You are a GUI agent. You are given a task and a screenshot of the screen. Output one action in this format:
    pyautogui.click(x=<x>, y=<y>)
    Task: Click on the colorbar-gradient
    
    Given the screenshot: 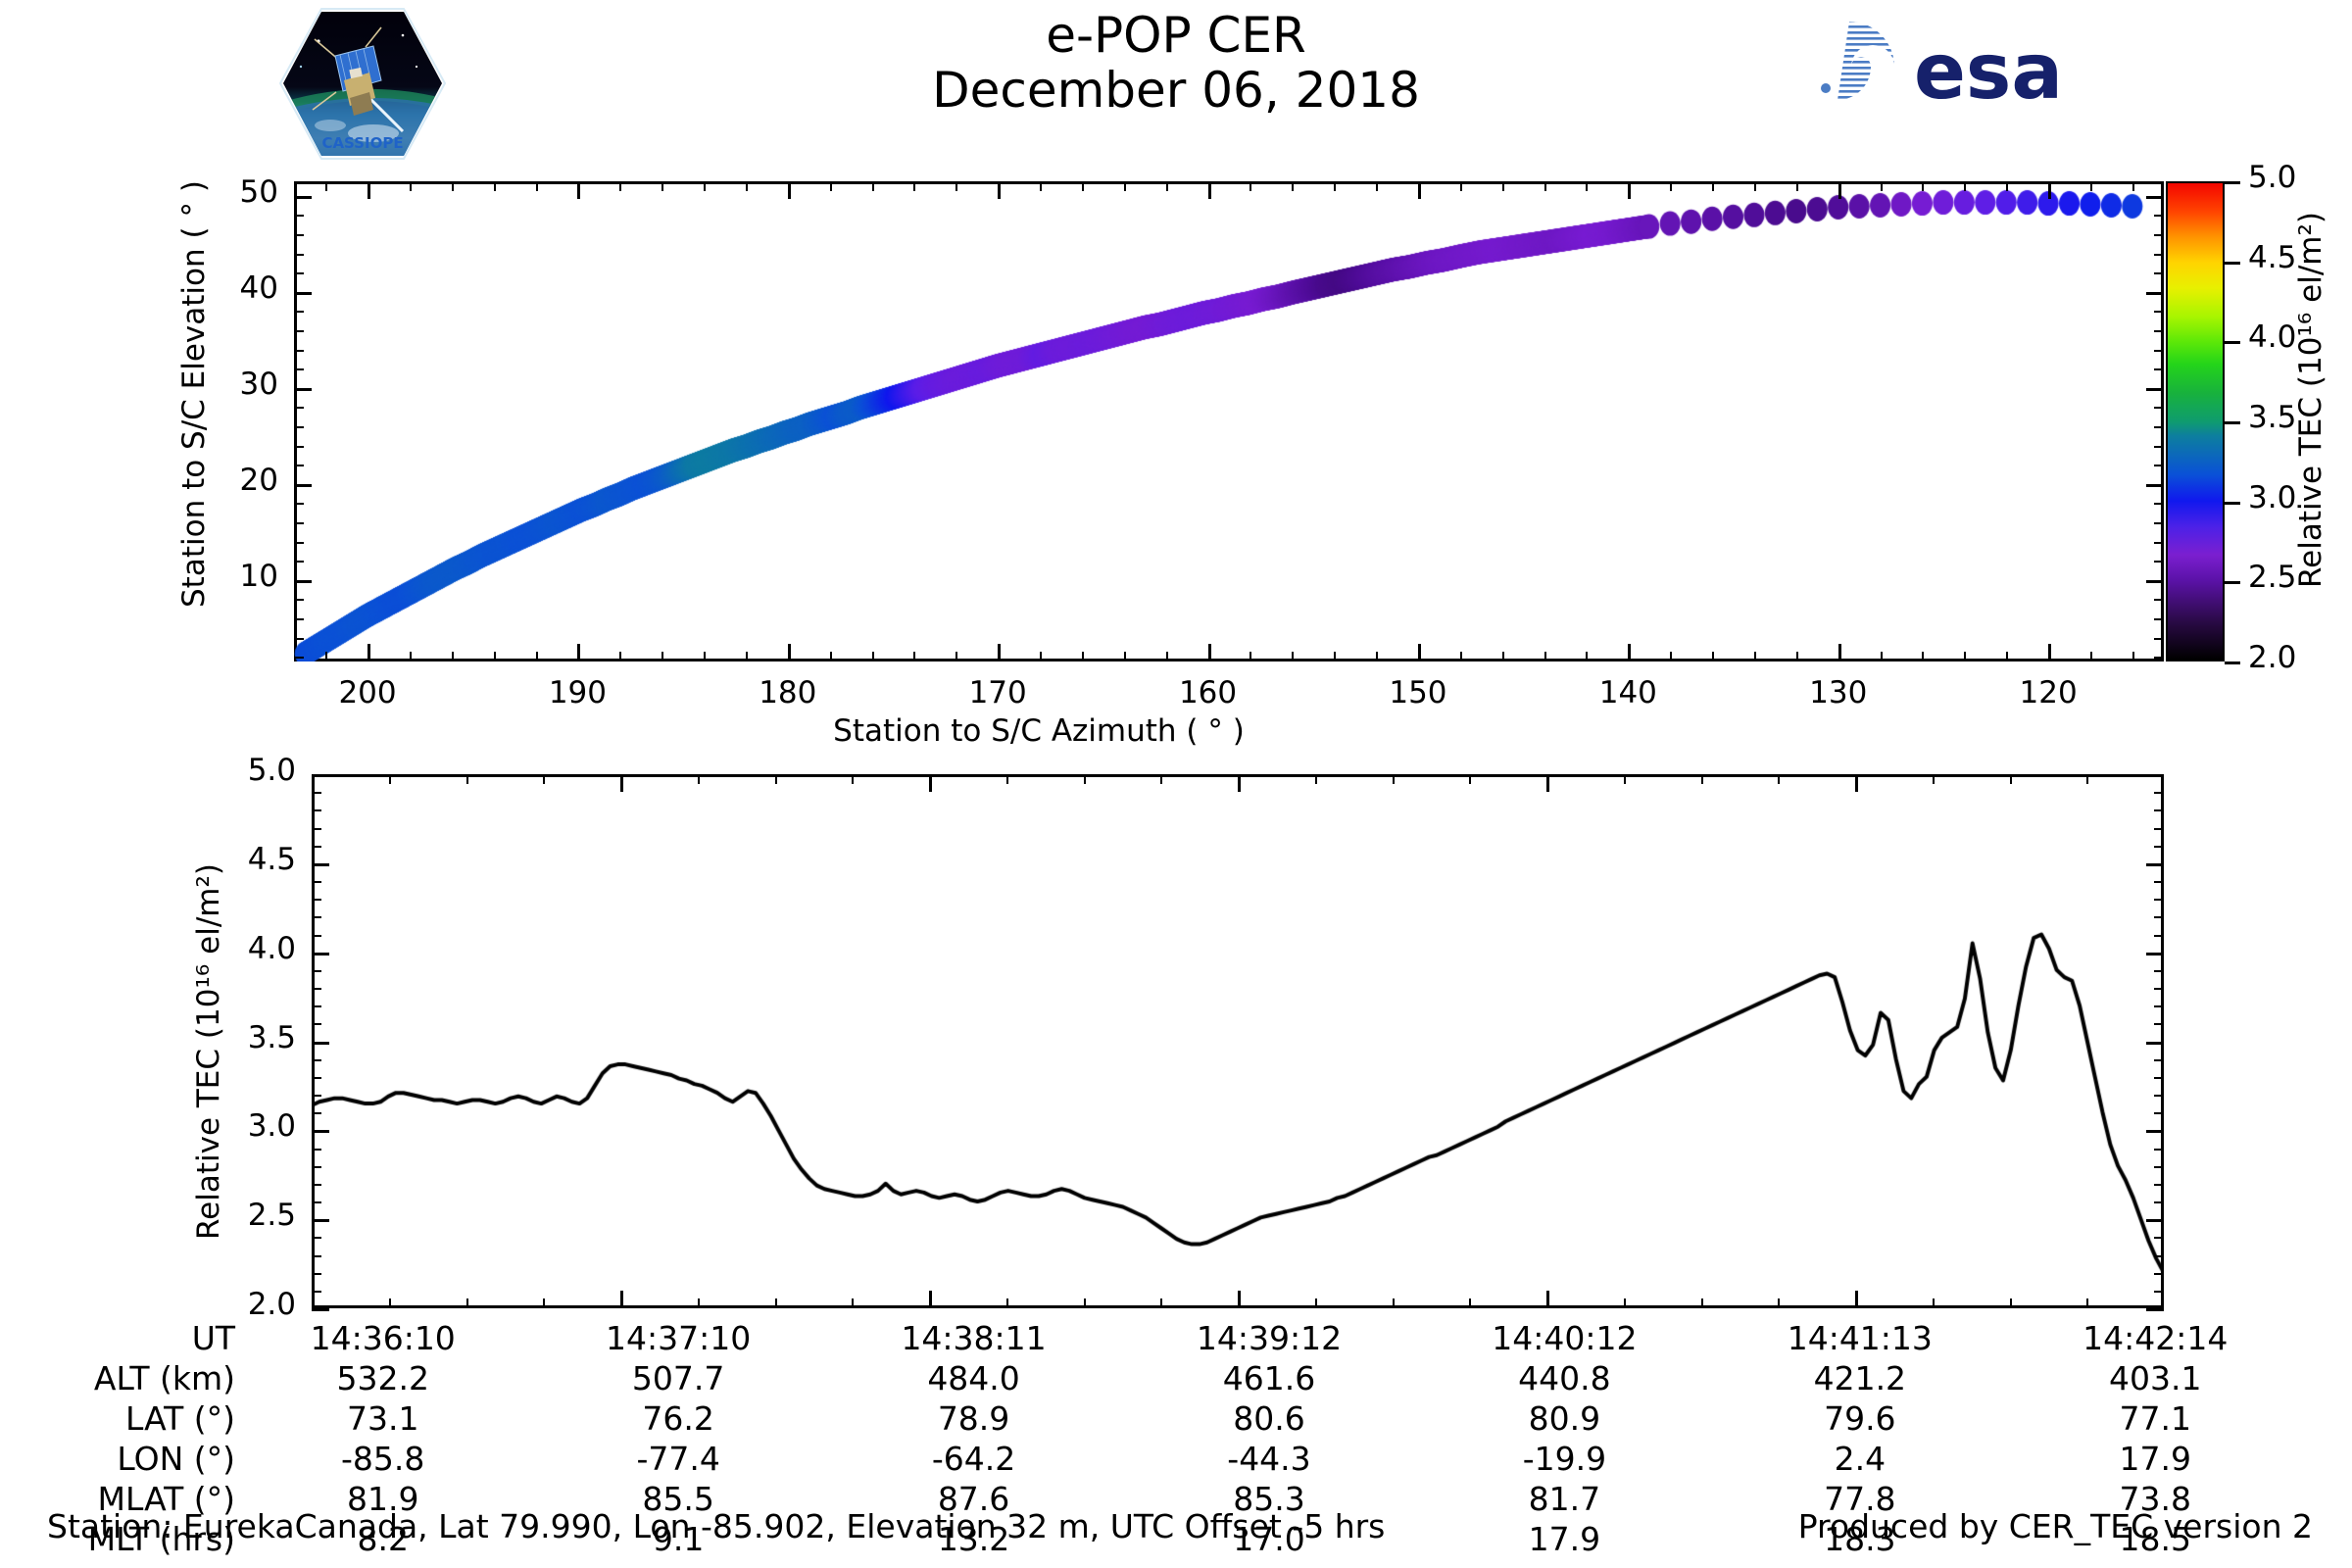 What is the action you would take?
    pyautogui.click(x=2195, y=421)
    